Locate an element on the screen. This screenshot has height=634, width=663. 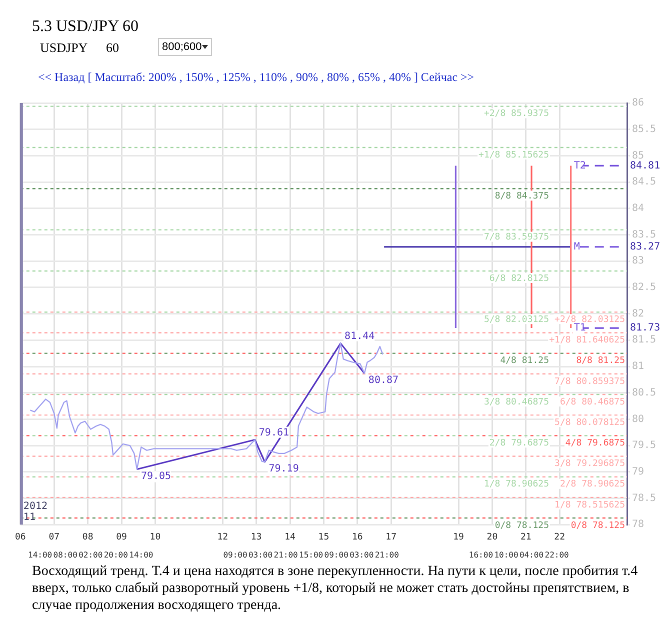
x-tick-label: 22:00 is located at coordinates (557, 555).